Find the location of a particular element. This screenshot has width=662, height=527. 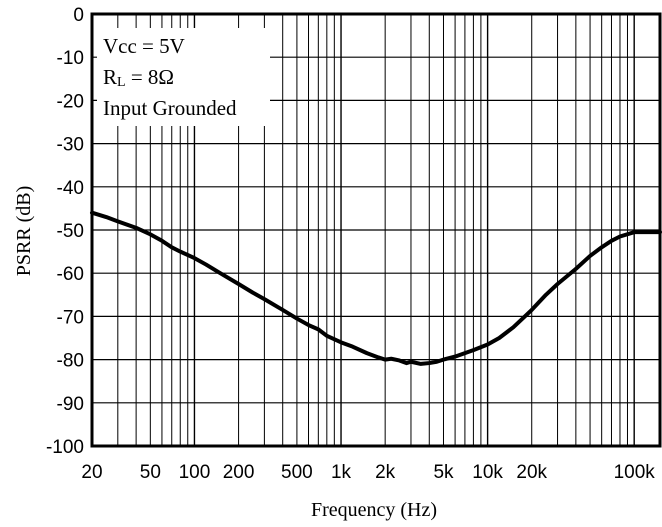

x-tick-label: 5k is located at coordinates (443, 472).